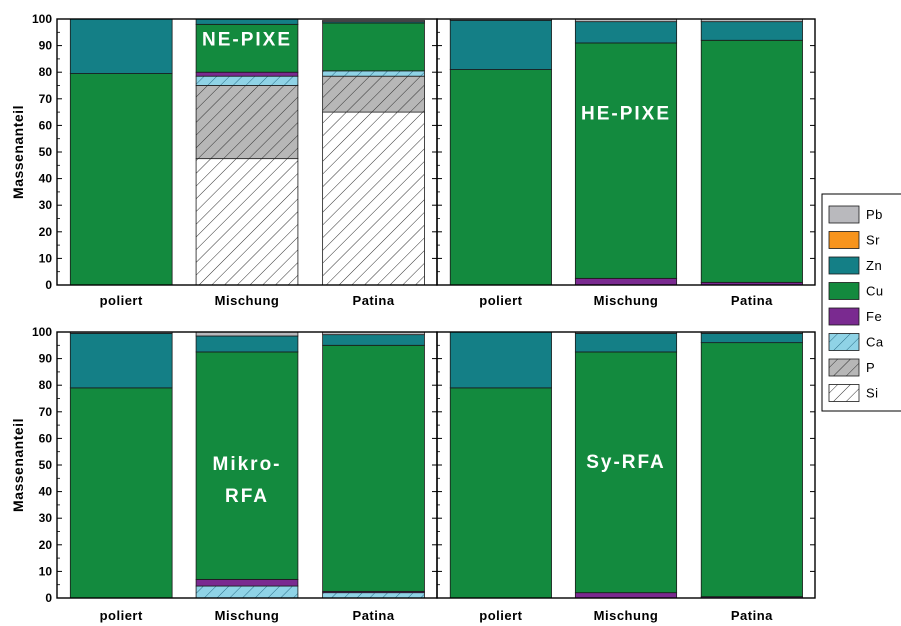 The width and height of the screenshot is (901, 626). I want to click on y-tick-label-ne-pixe-10: 10, so click(46, 258).